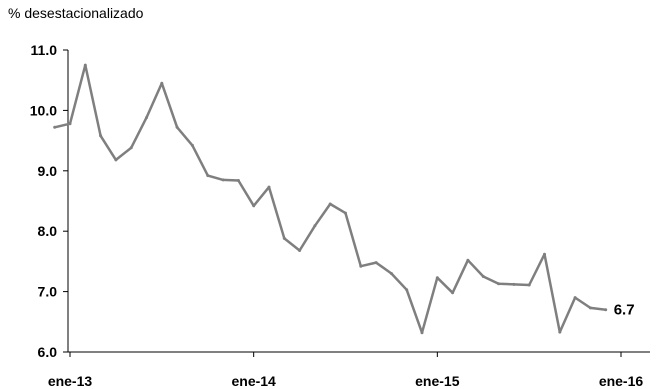  I want to click on unit-label: % desestacionalizado, so click(76, 13).